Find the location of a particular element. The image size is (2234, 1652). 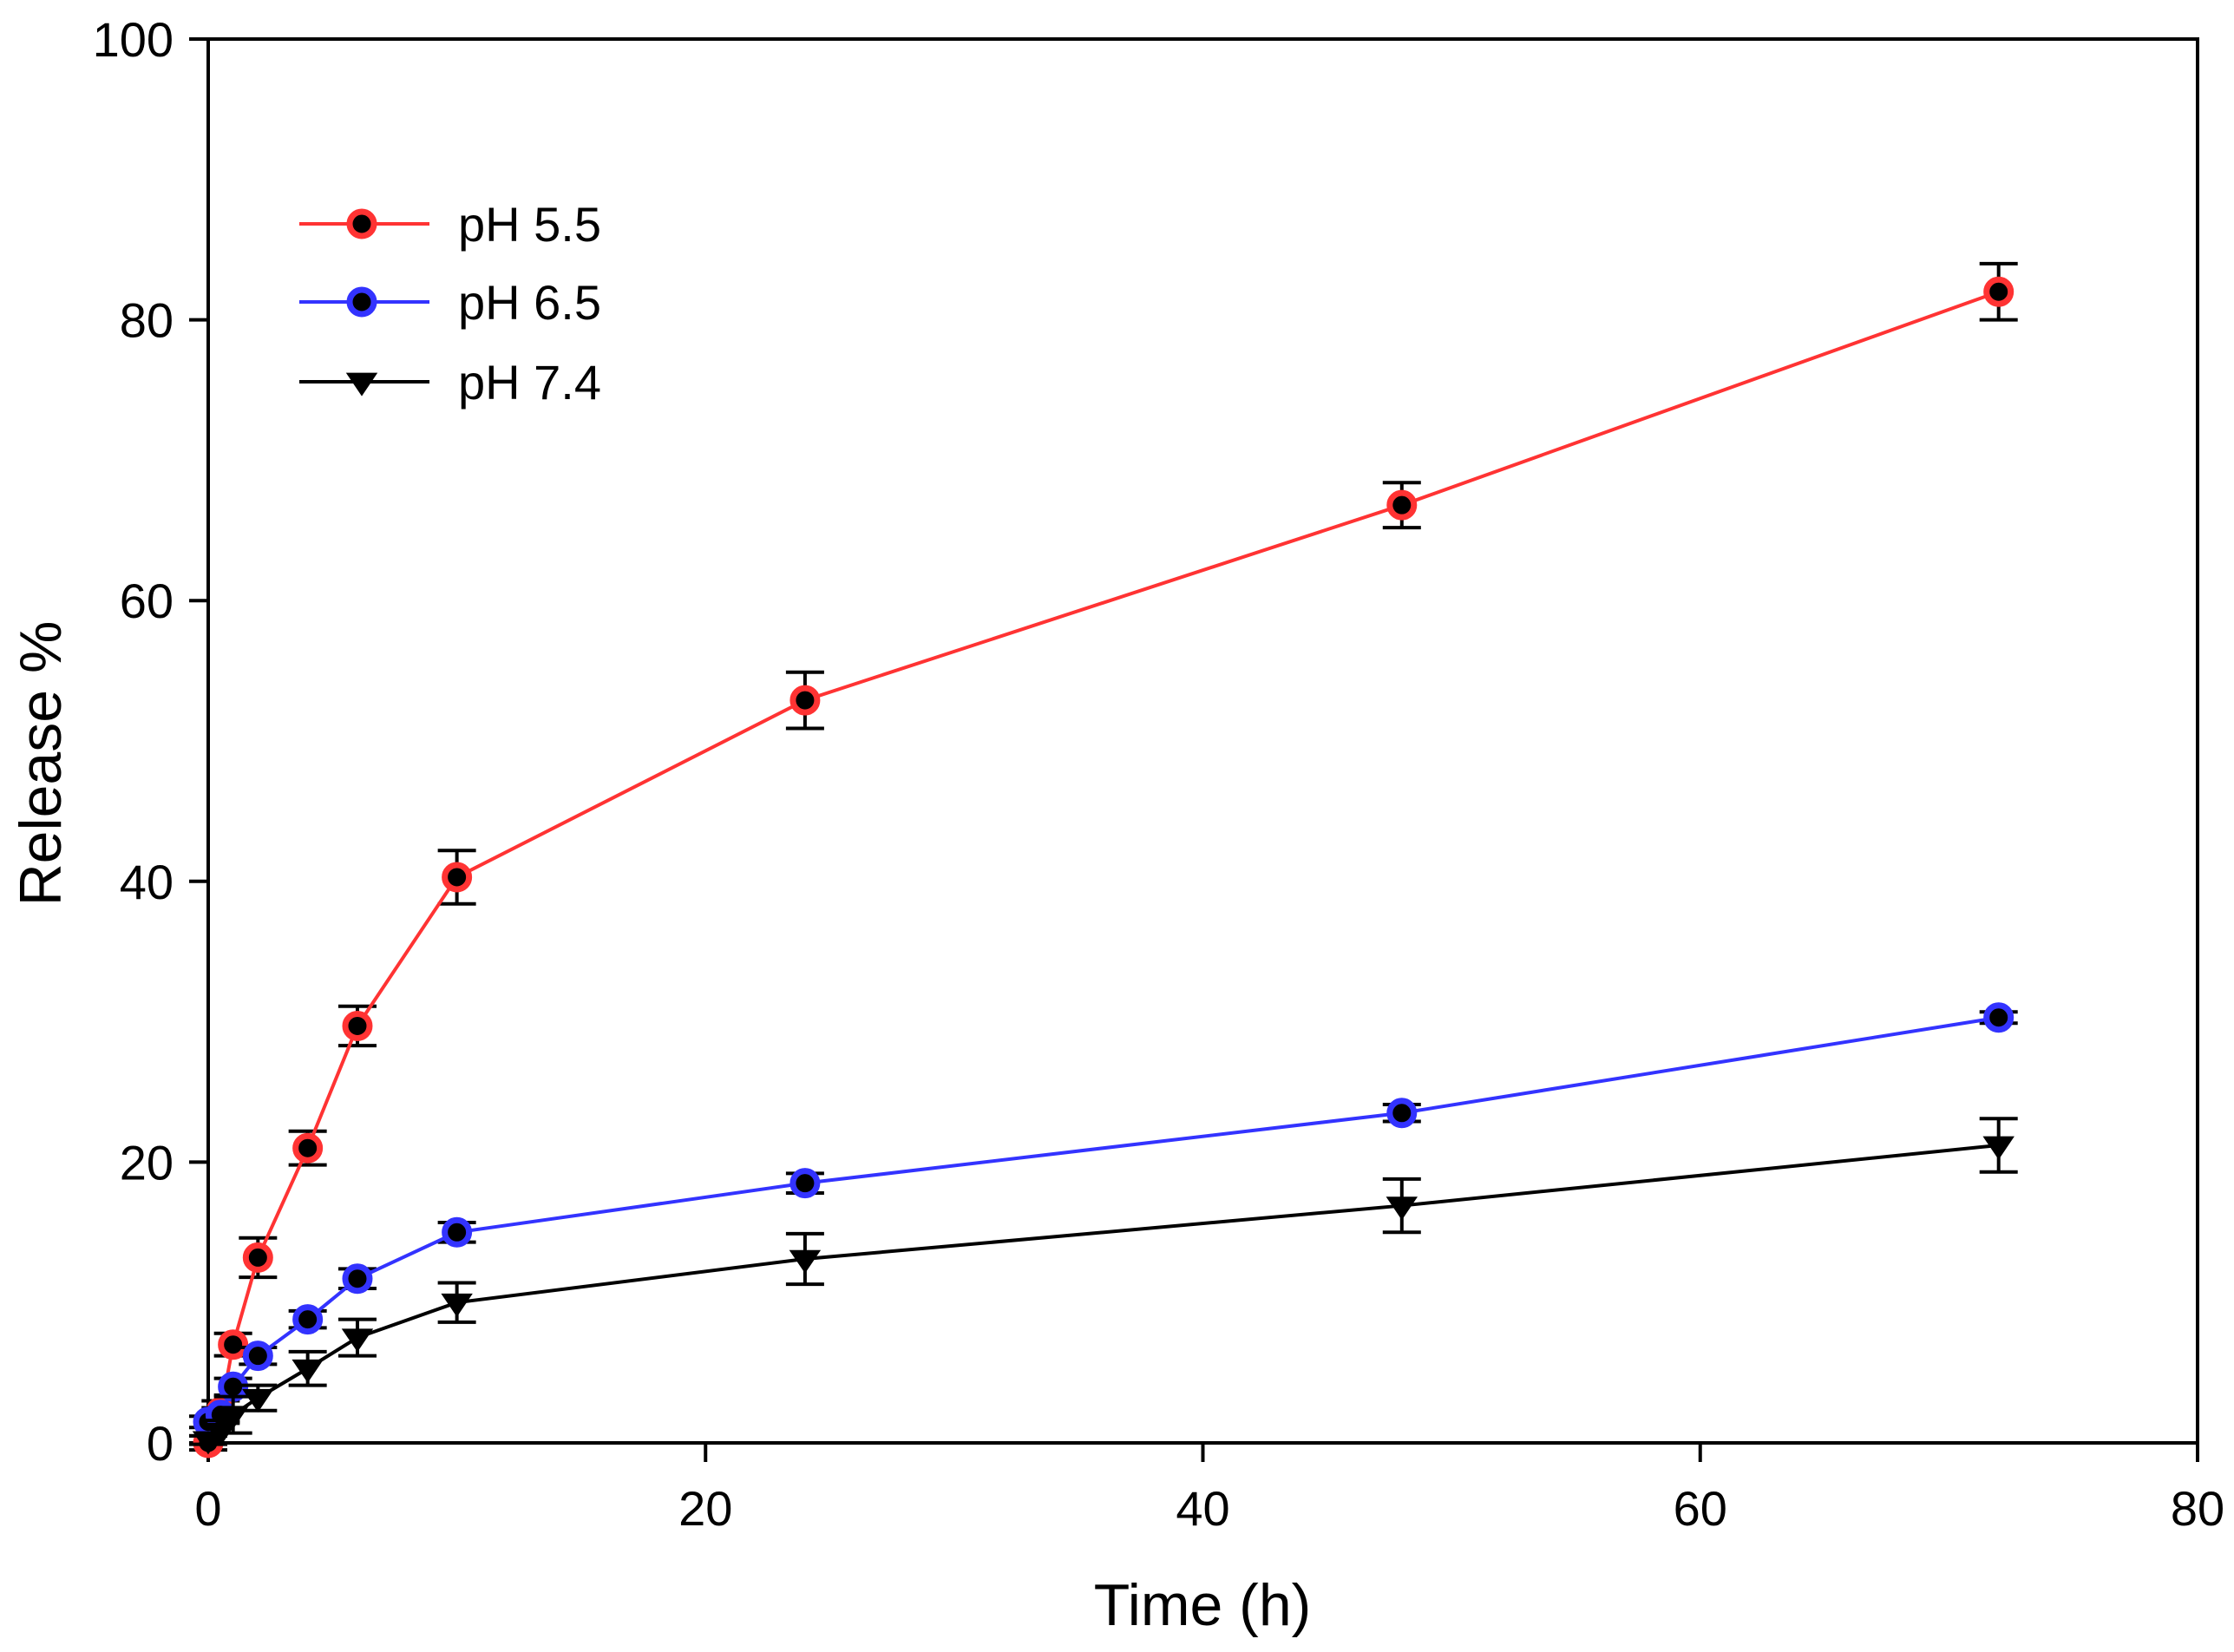

x-tick-label: 60 is located at coordinates (1700, 1509).